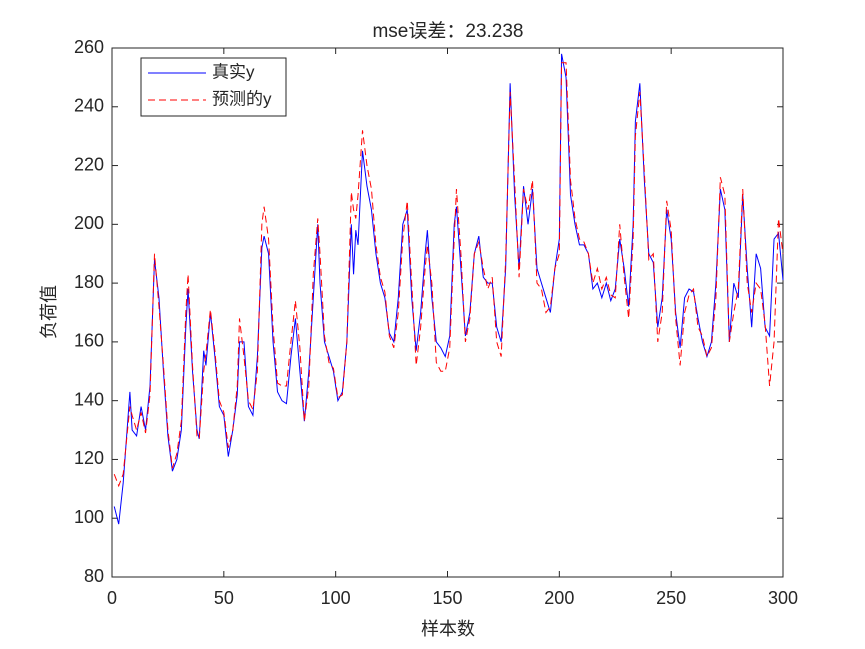 The width and height of the screenshot is (865, 649). Describe the element at coordinates (89, 223) in the screenshot. I see `y-tick-label: 200` at that location.